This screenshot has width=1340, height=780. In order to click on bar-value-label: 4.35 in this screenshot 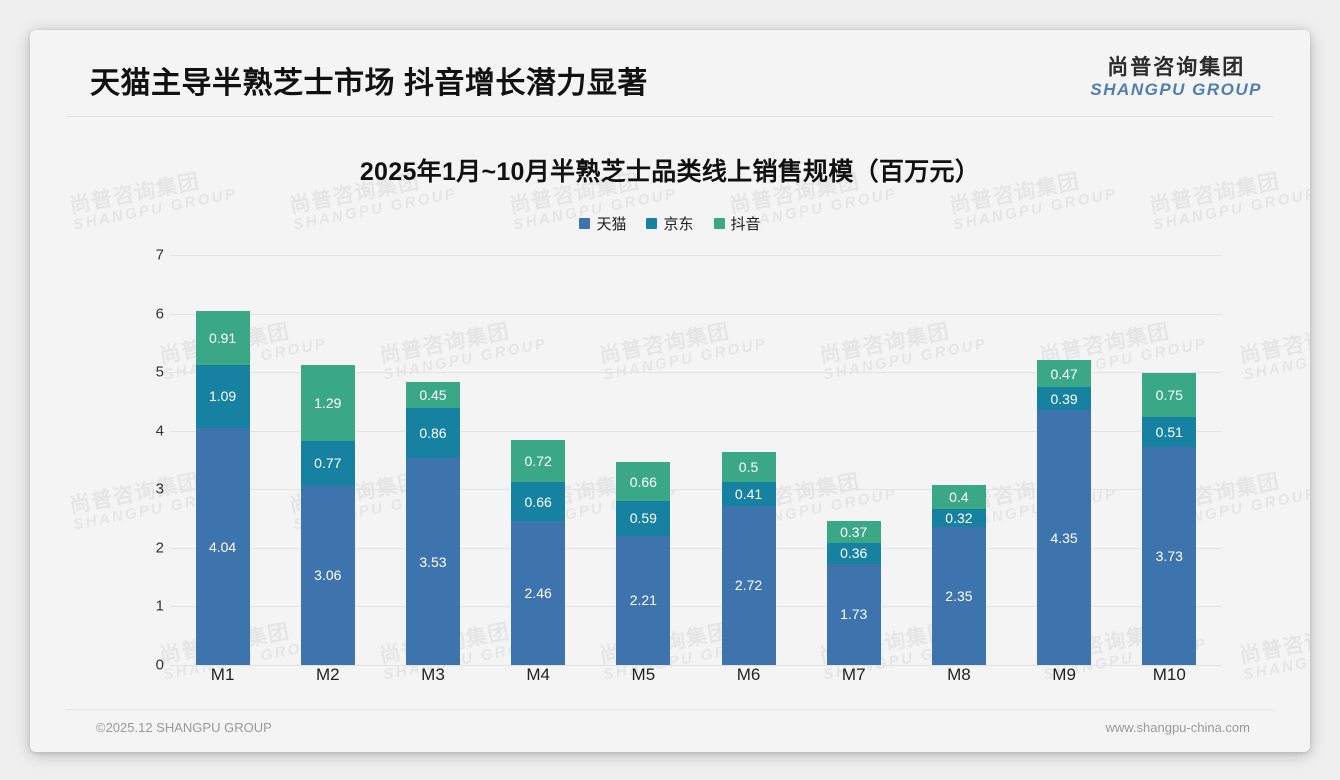, I will do `click(1064, 537)`.